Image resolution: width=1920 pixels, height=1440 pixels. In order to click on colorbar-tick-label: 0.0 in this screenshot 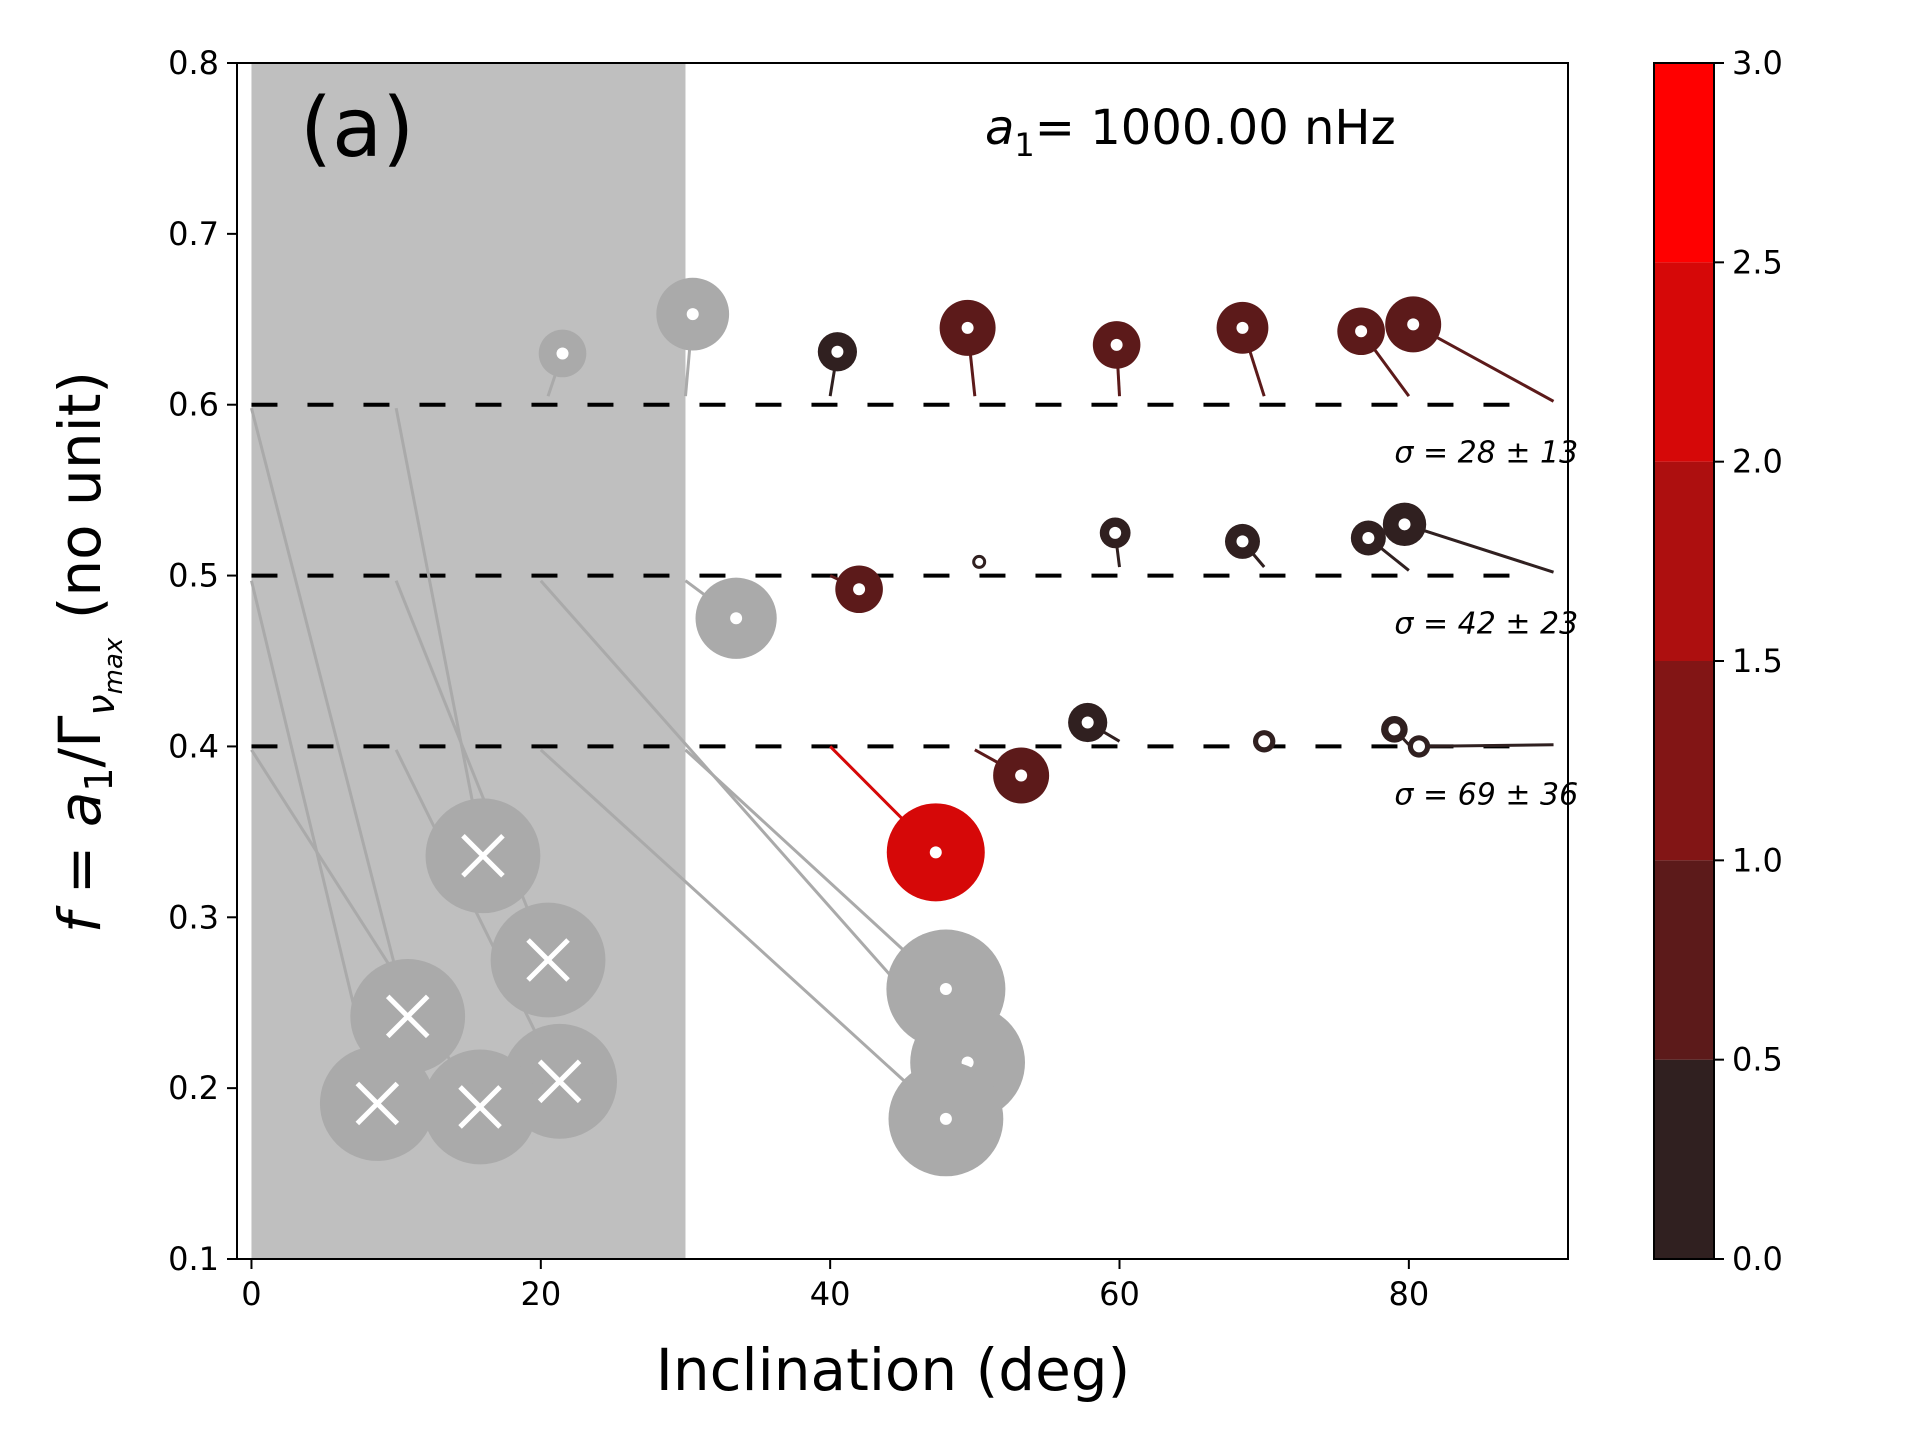, I will do `click(1757, 1259)`.